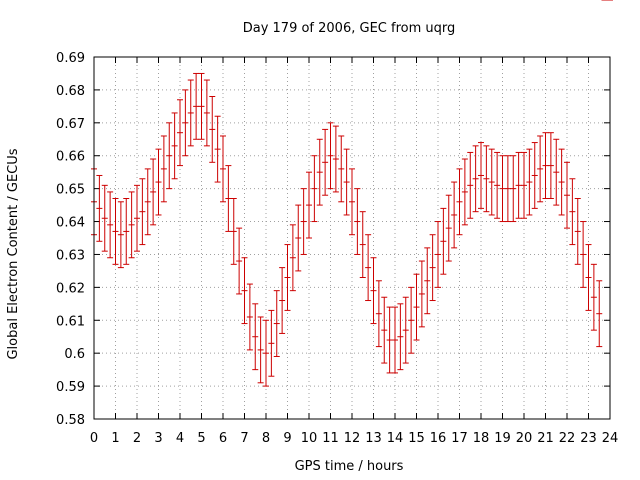 The width and height of the screenshot is (640, 480). I want to click on x-tick-label: 9, so click(287, 438).